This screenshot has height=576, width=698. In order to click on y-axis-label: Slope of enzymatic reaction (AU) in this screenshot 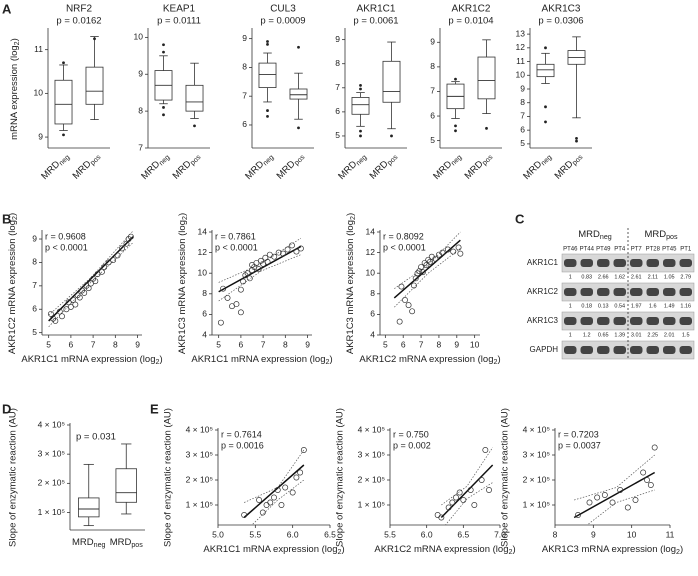, I will do `click(340, 477)`.